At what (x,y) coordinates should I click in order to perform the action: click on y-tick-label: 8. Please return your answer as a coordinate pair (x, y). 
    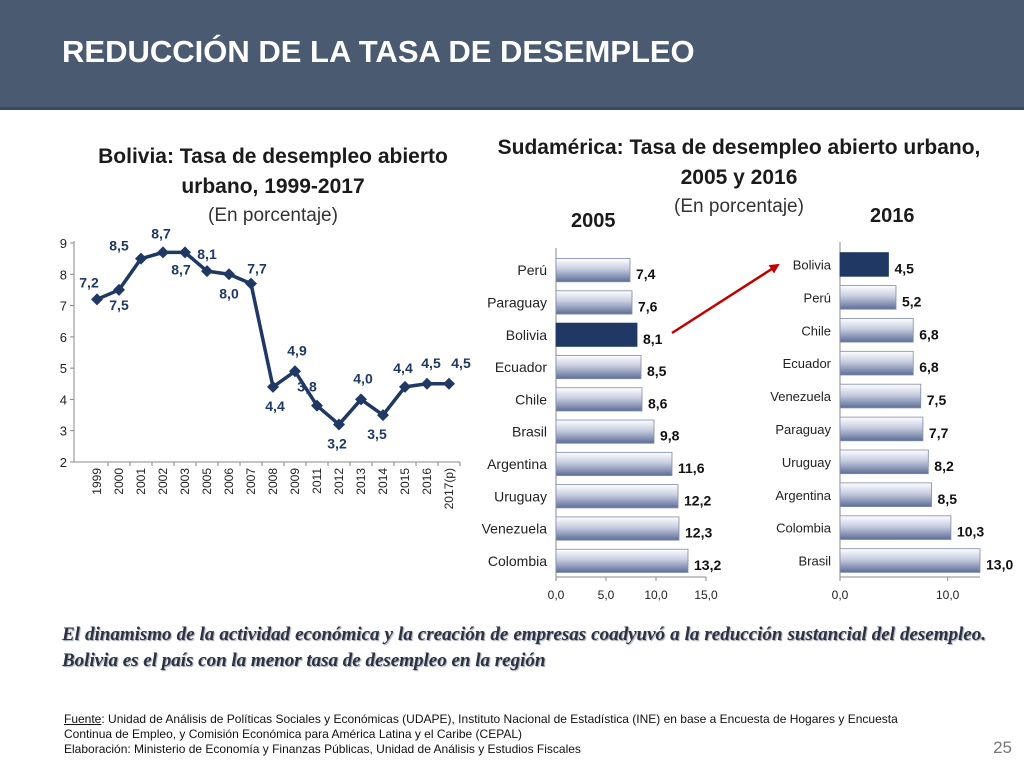
    Looking at the image, I should click on (63, 274).